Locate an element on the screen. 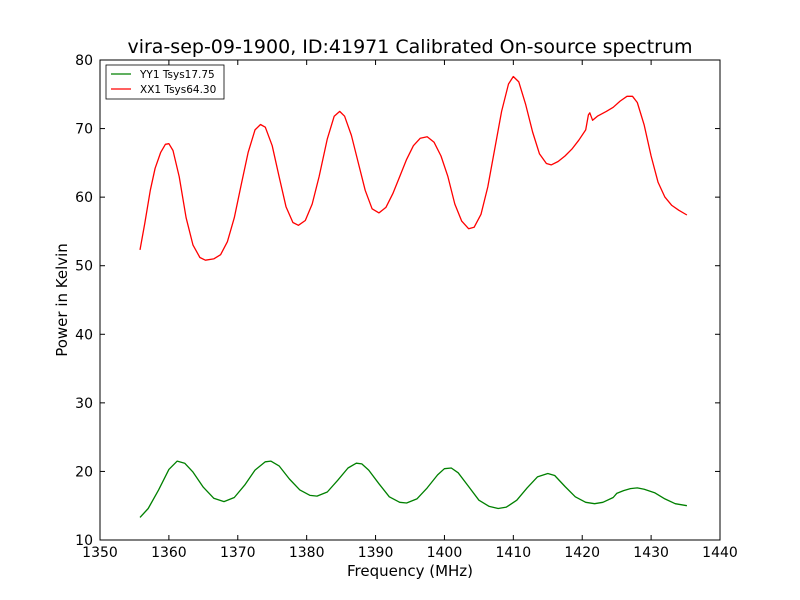  x-tick-label-4: 1390 is located at coordinates (376, 553).